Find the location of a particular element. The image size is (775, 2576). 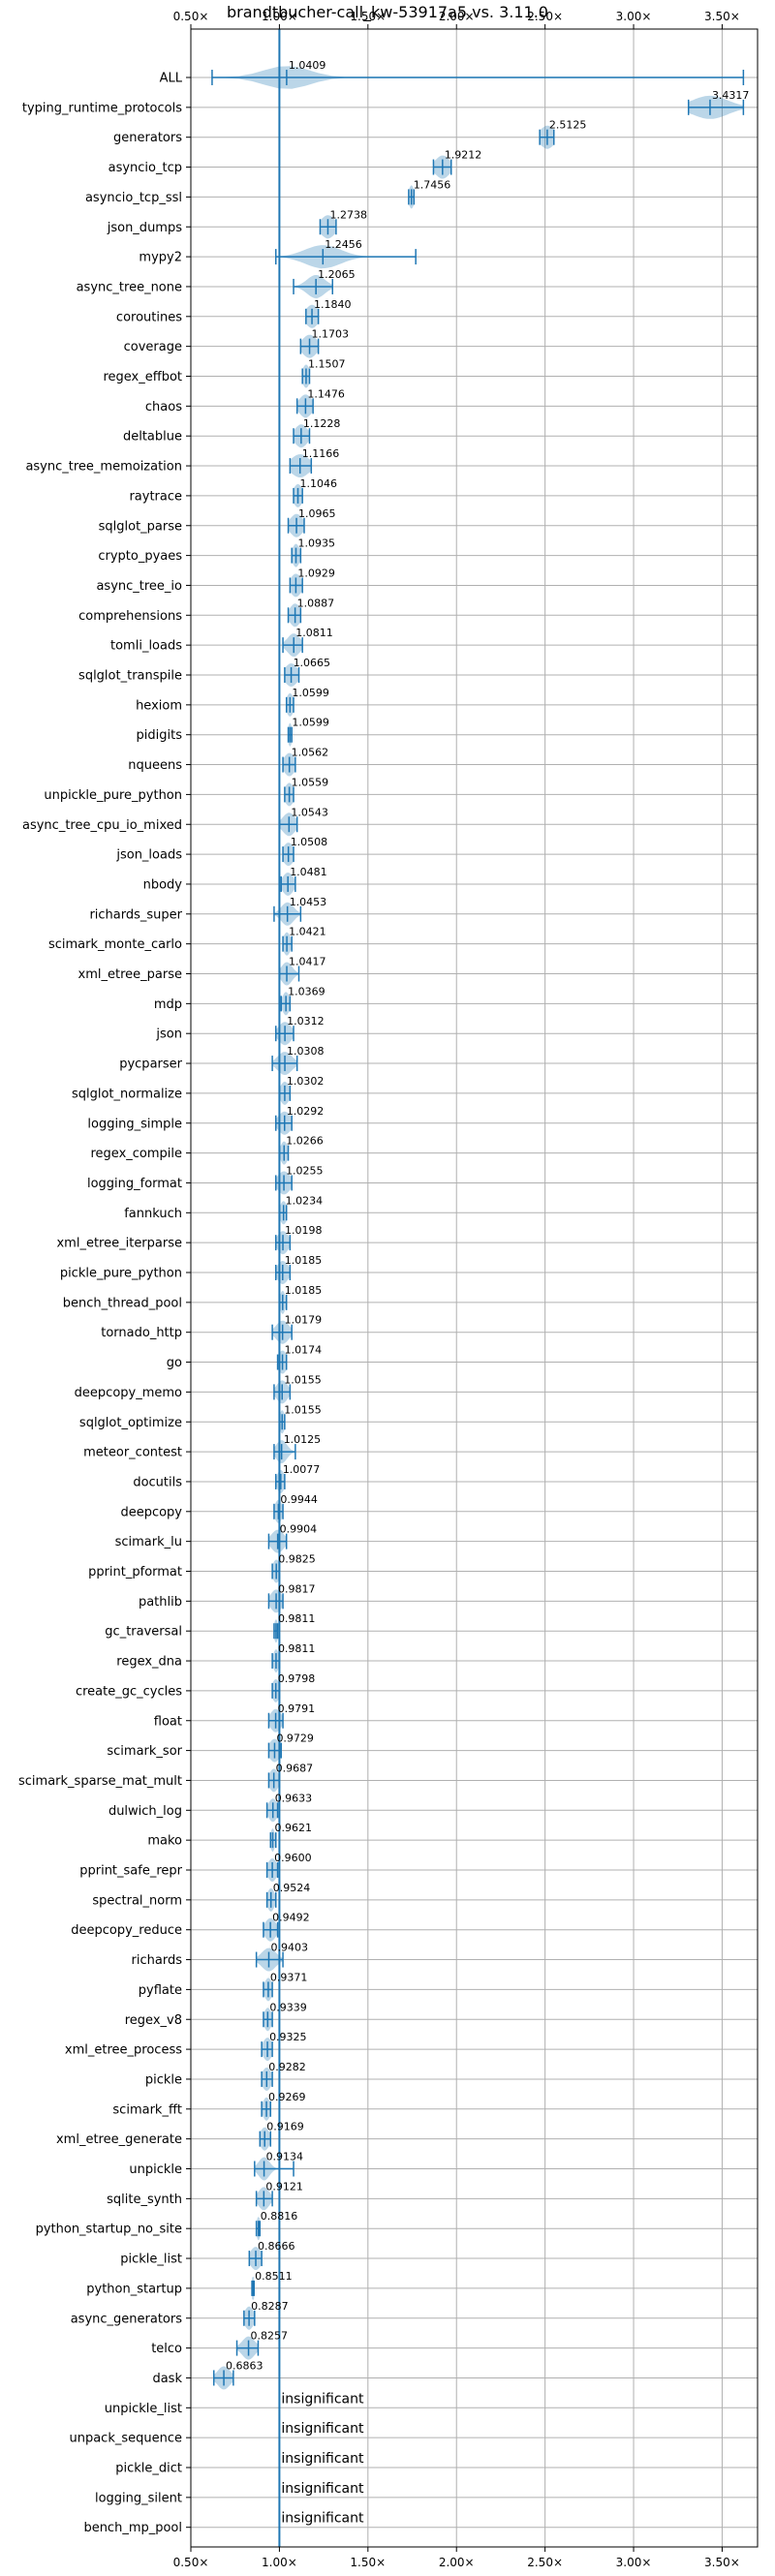

y-tick-label: pathlib is located at coordinates (160, 1602).